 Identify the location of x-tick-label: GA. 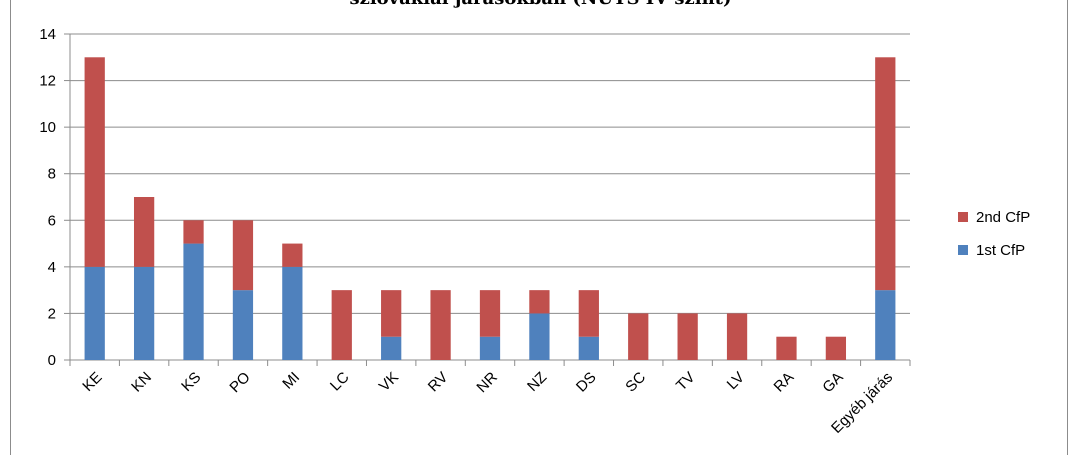
(832, 382).